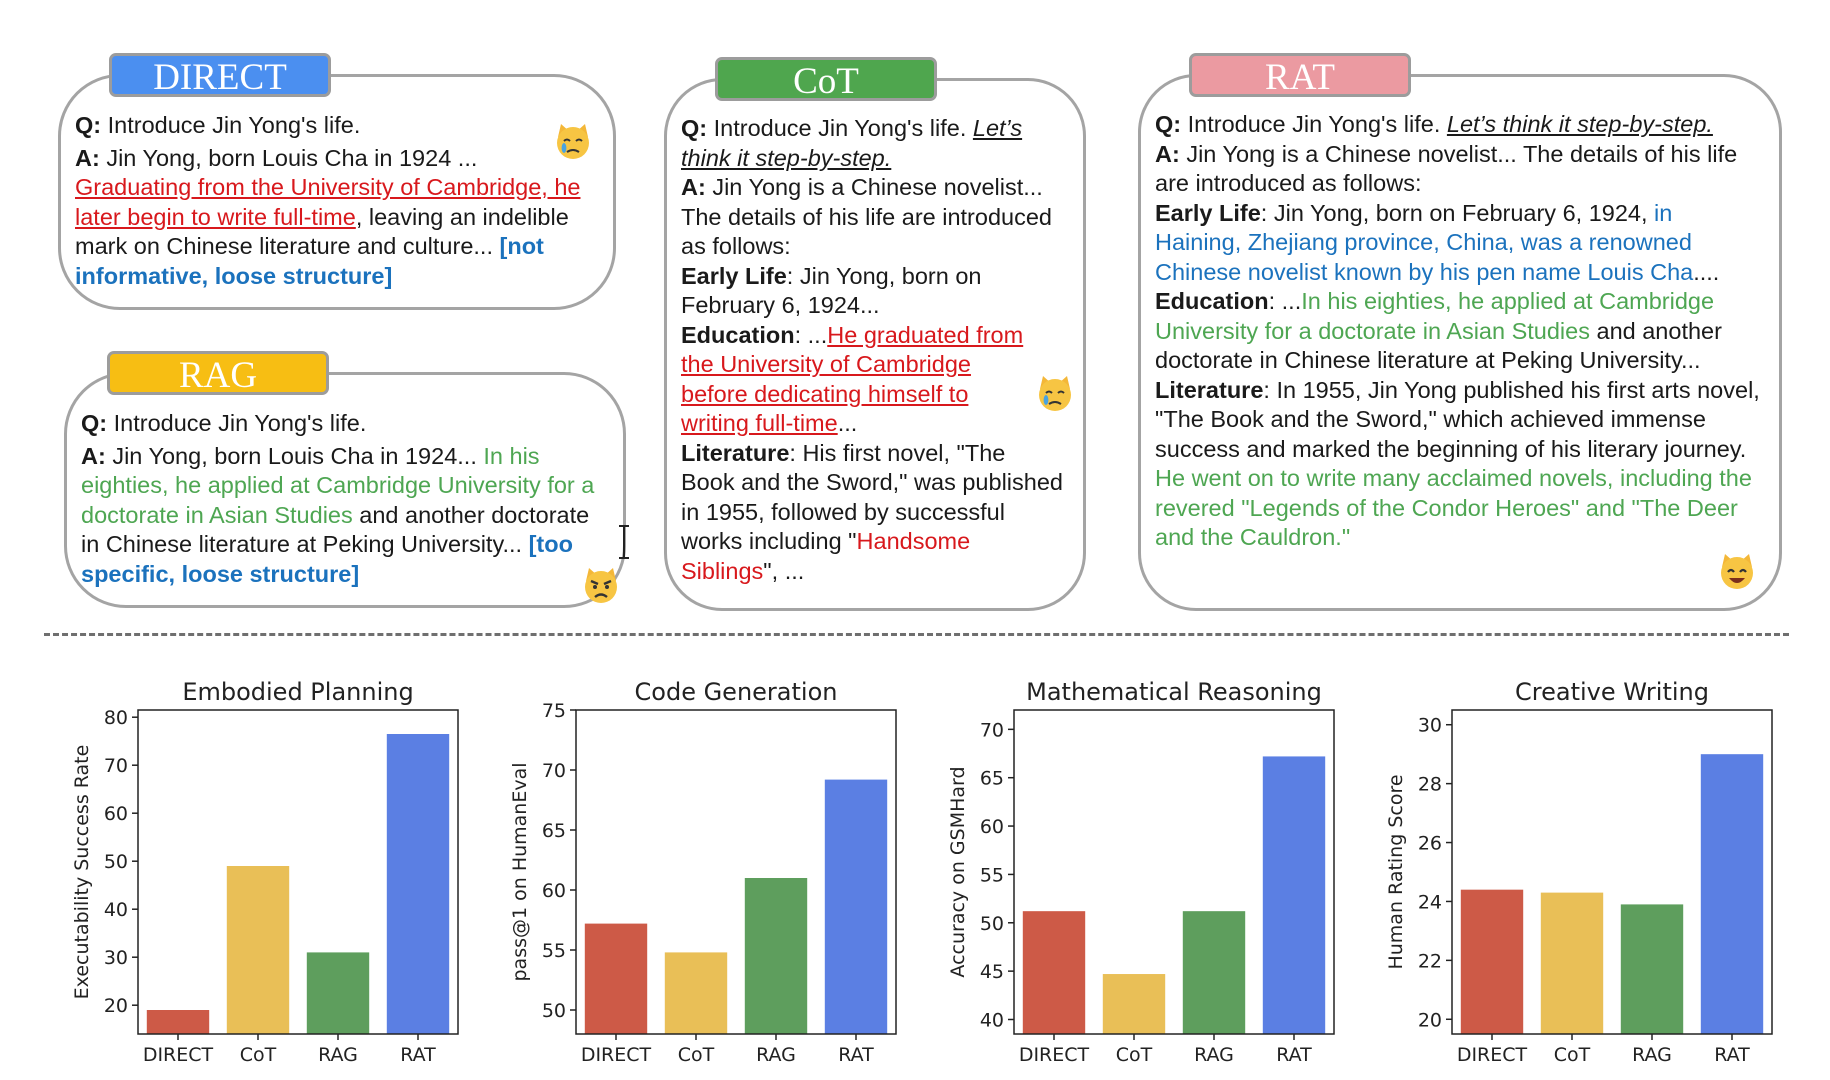 This screenshot has width=1830, height=1080. I want to click on chart-title: Mathematical Reasoning, so click(1174, 692).